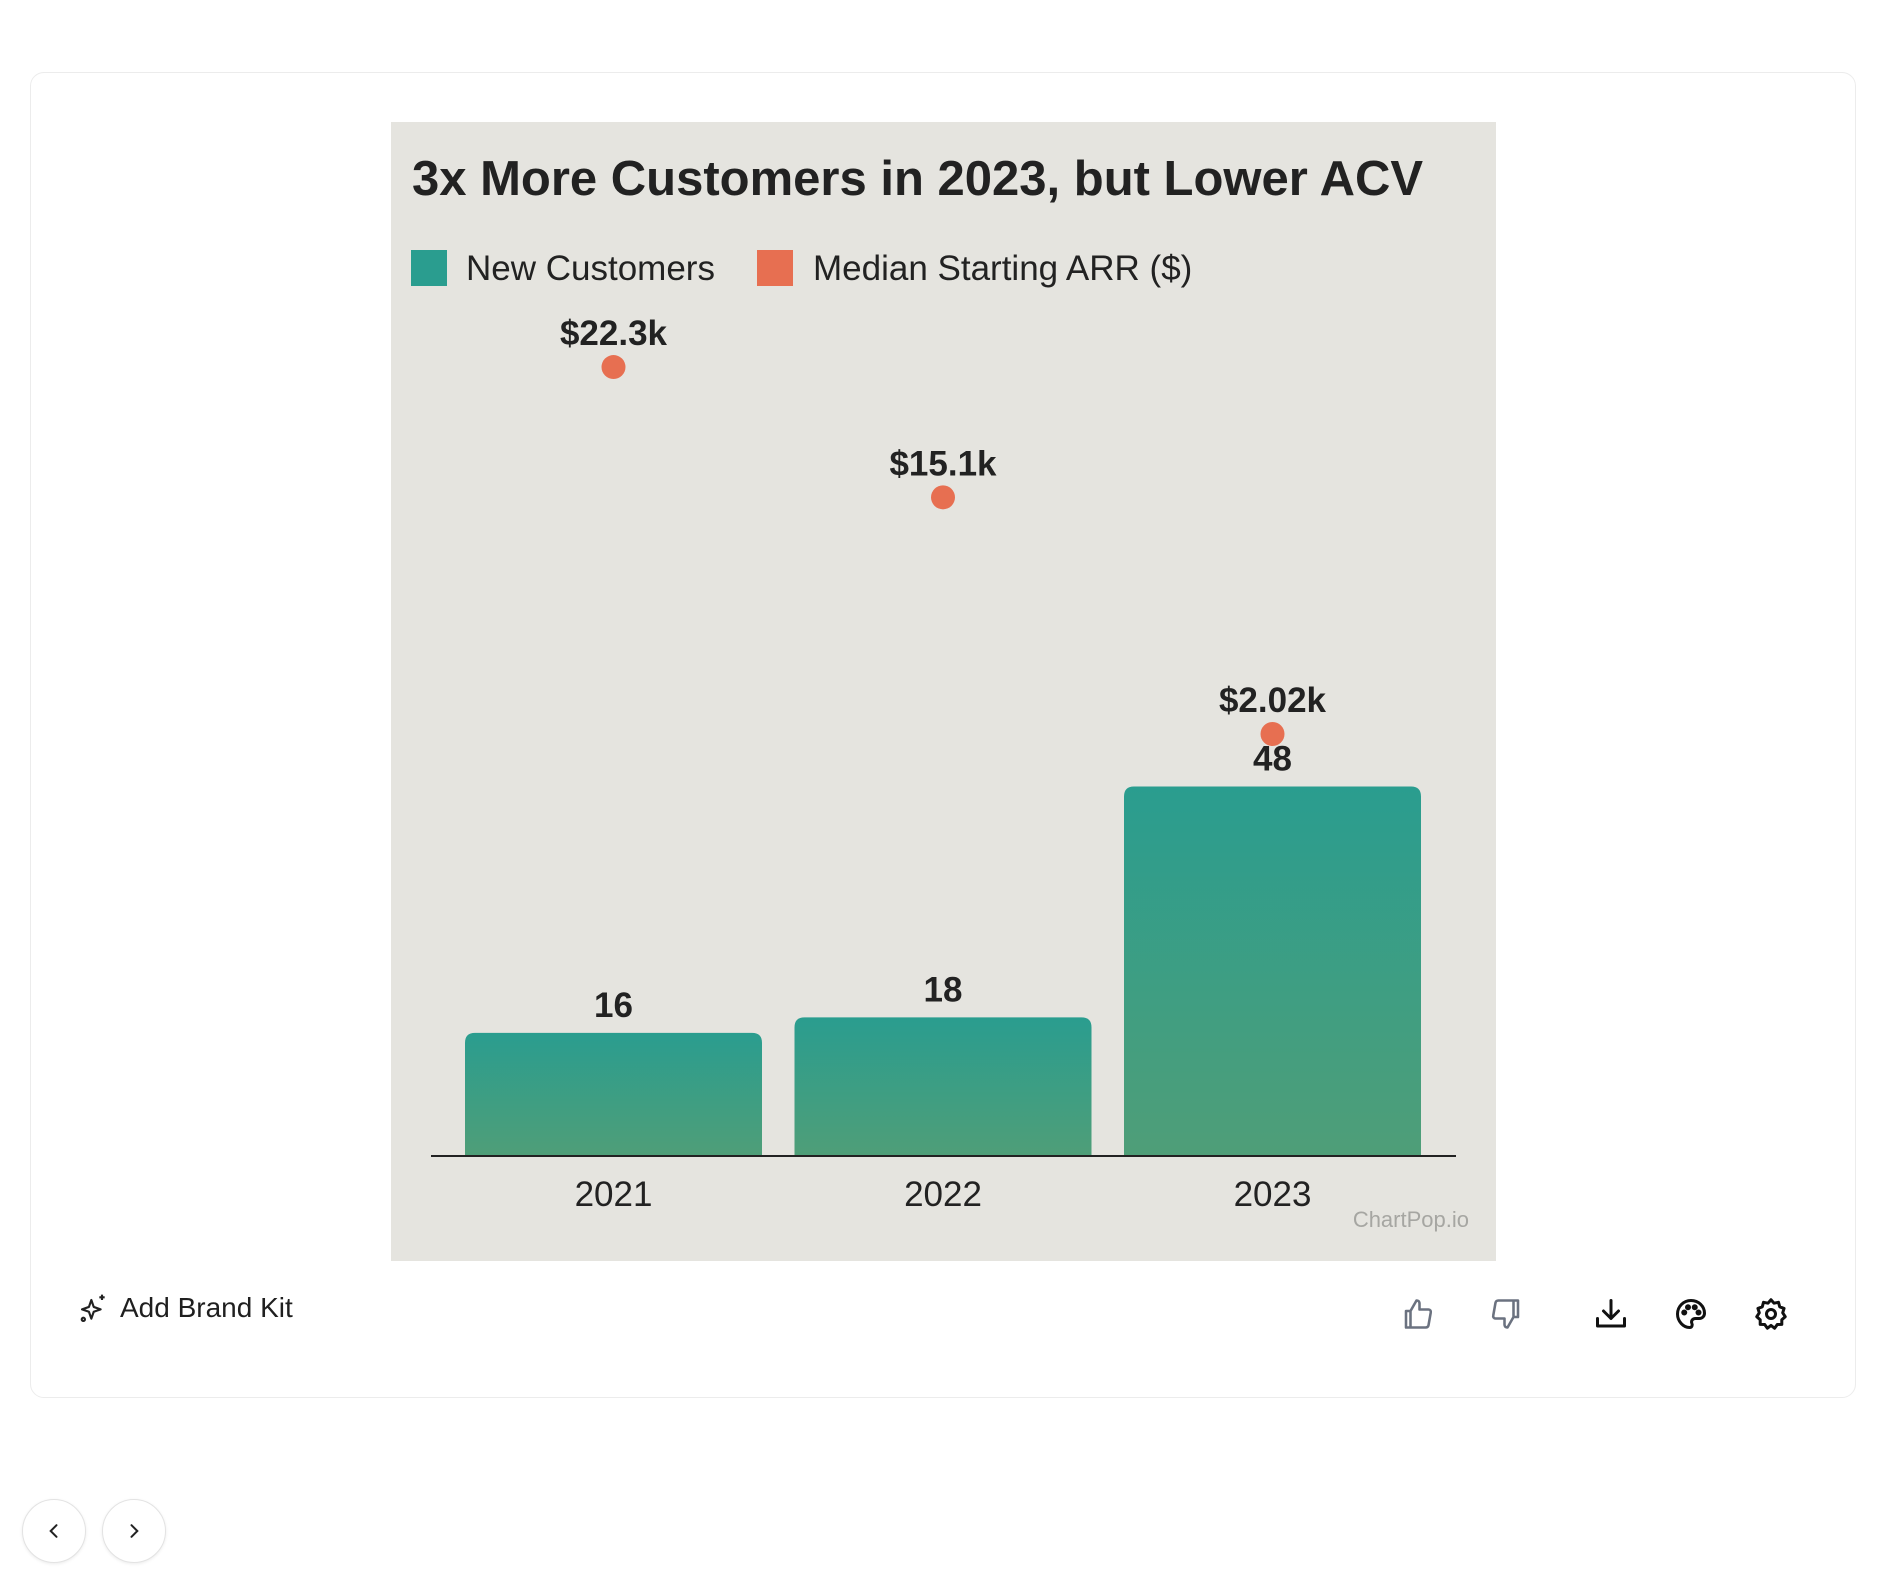  I want to click on bar-2022, so click(943, 1086).